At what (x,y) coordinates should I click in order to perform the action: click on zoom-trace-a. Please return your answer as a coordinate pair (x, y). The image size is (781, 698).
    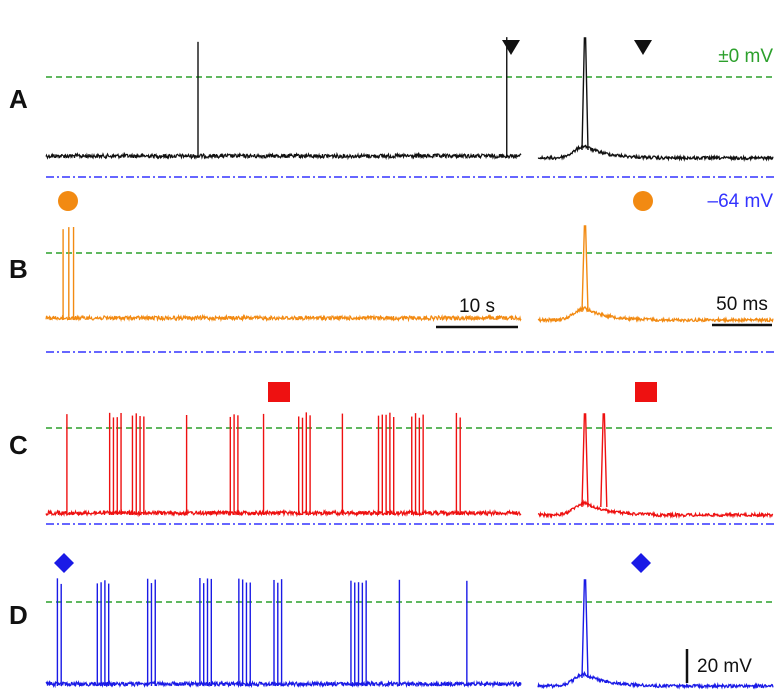
    Looking at the image, I should click on (655, 153).